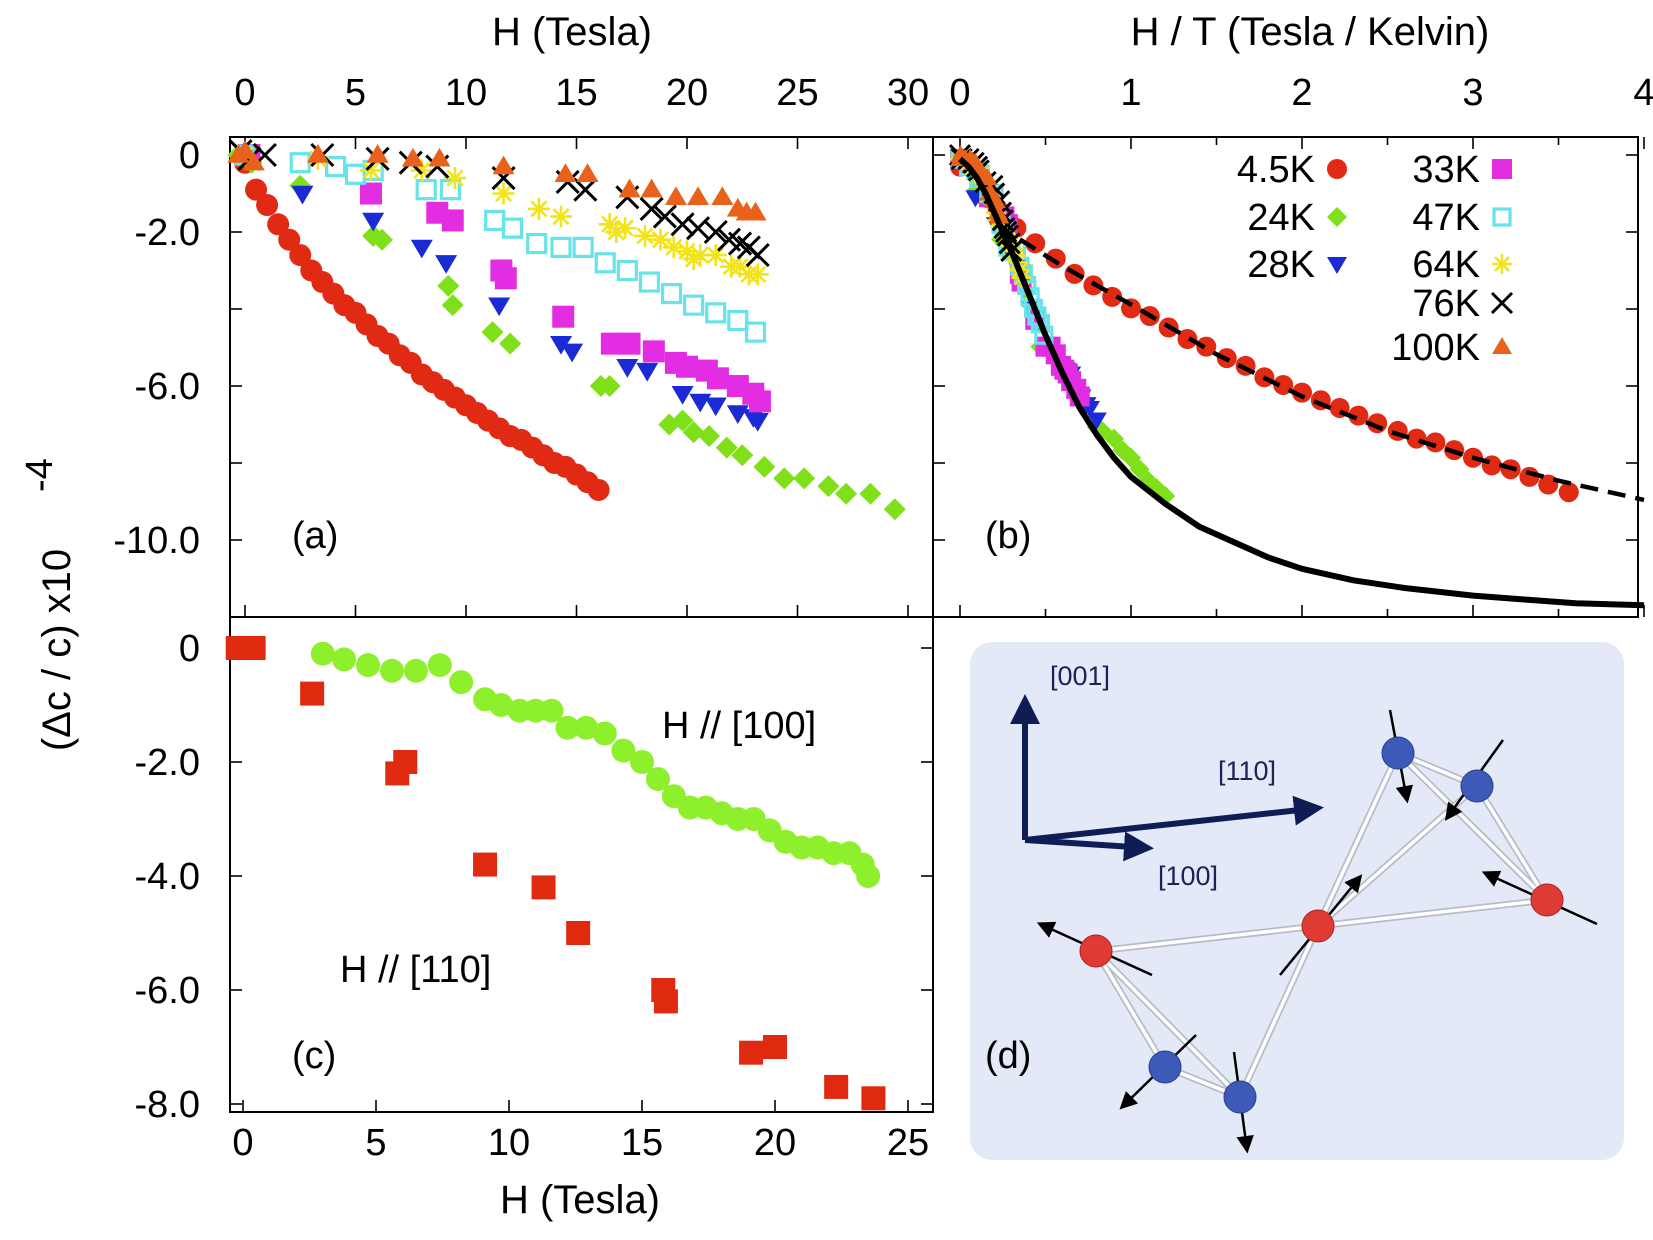 The height and width of the screenshot is (1240, 1653). I want to click on top-left-axis-title: H (Tesla), so click(572, 32).